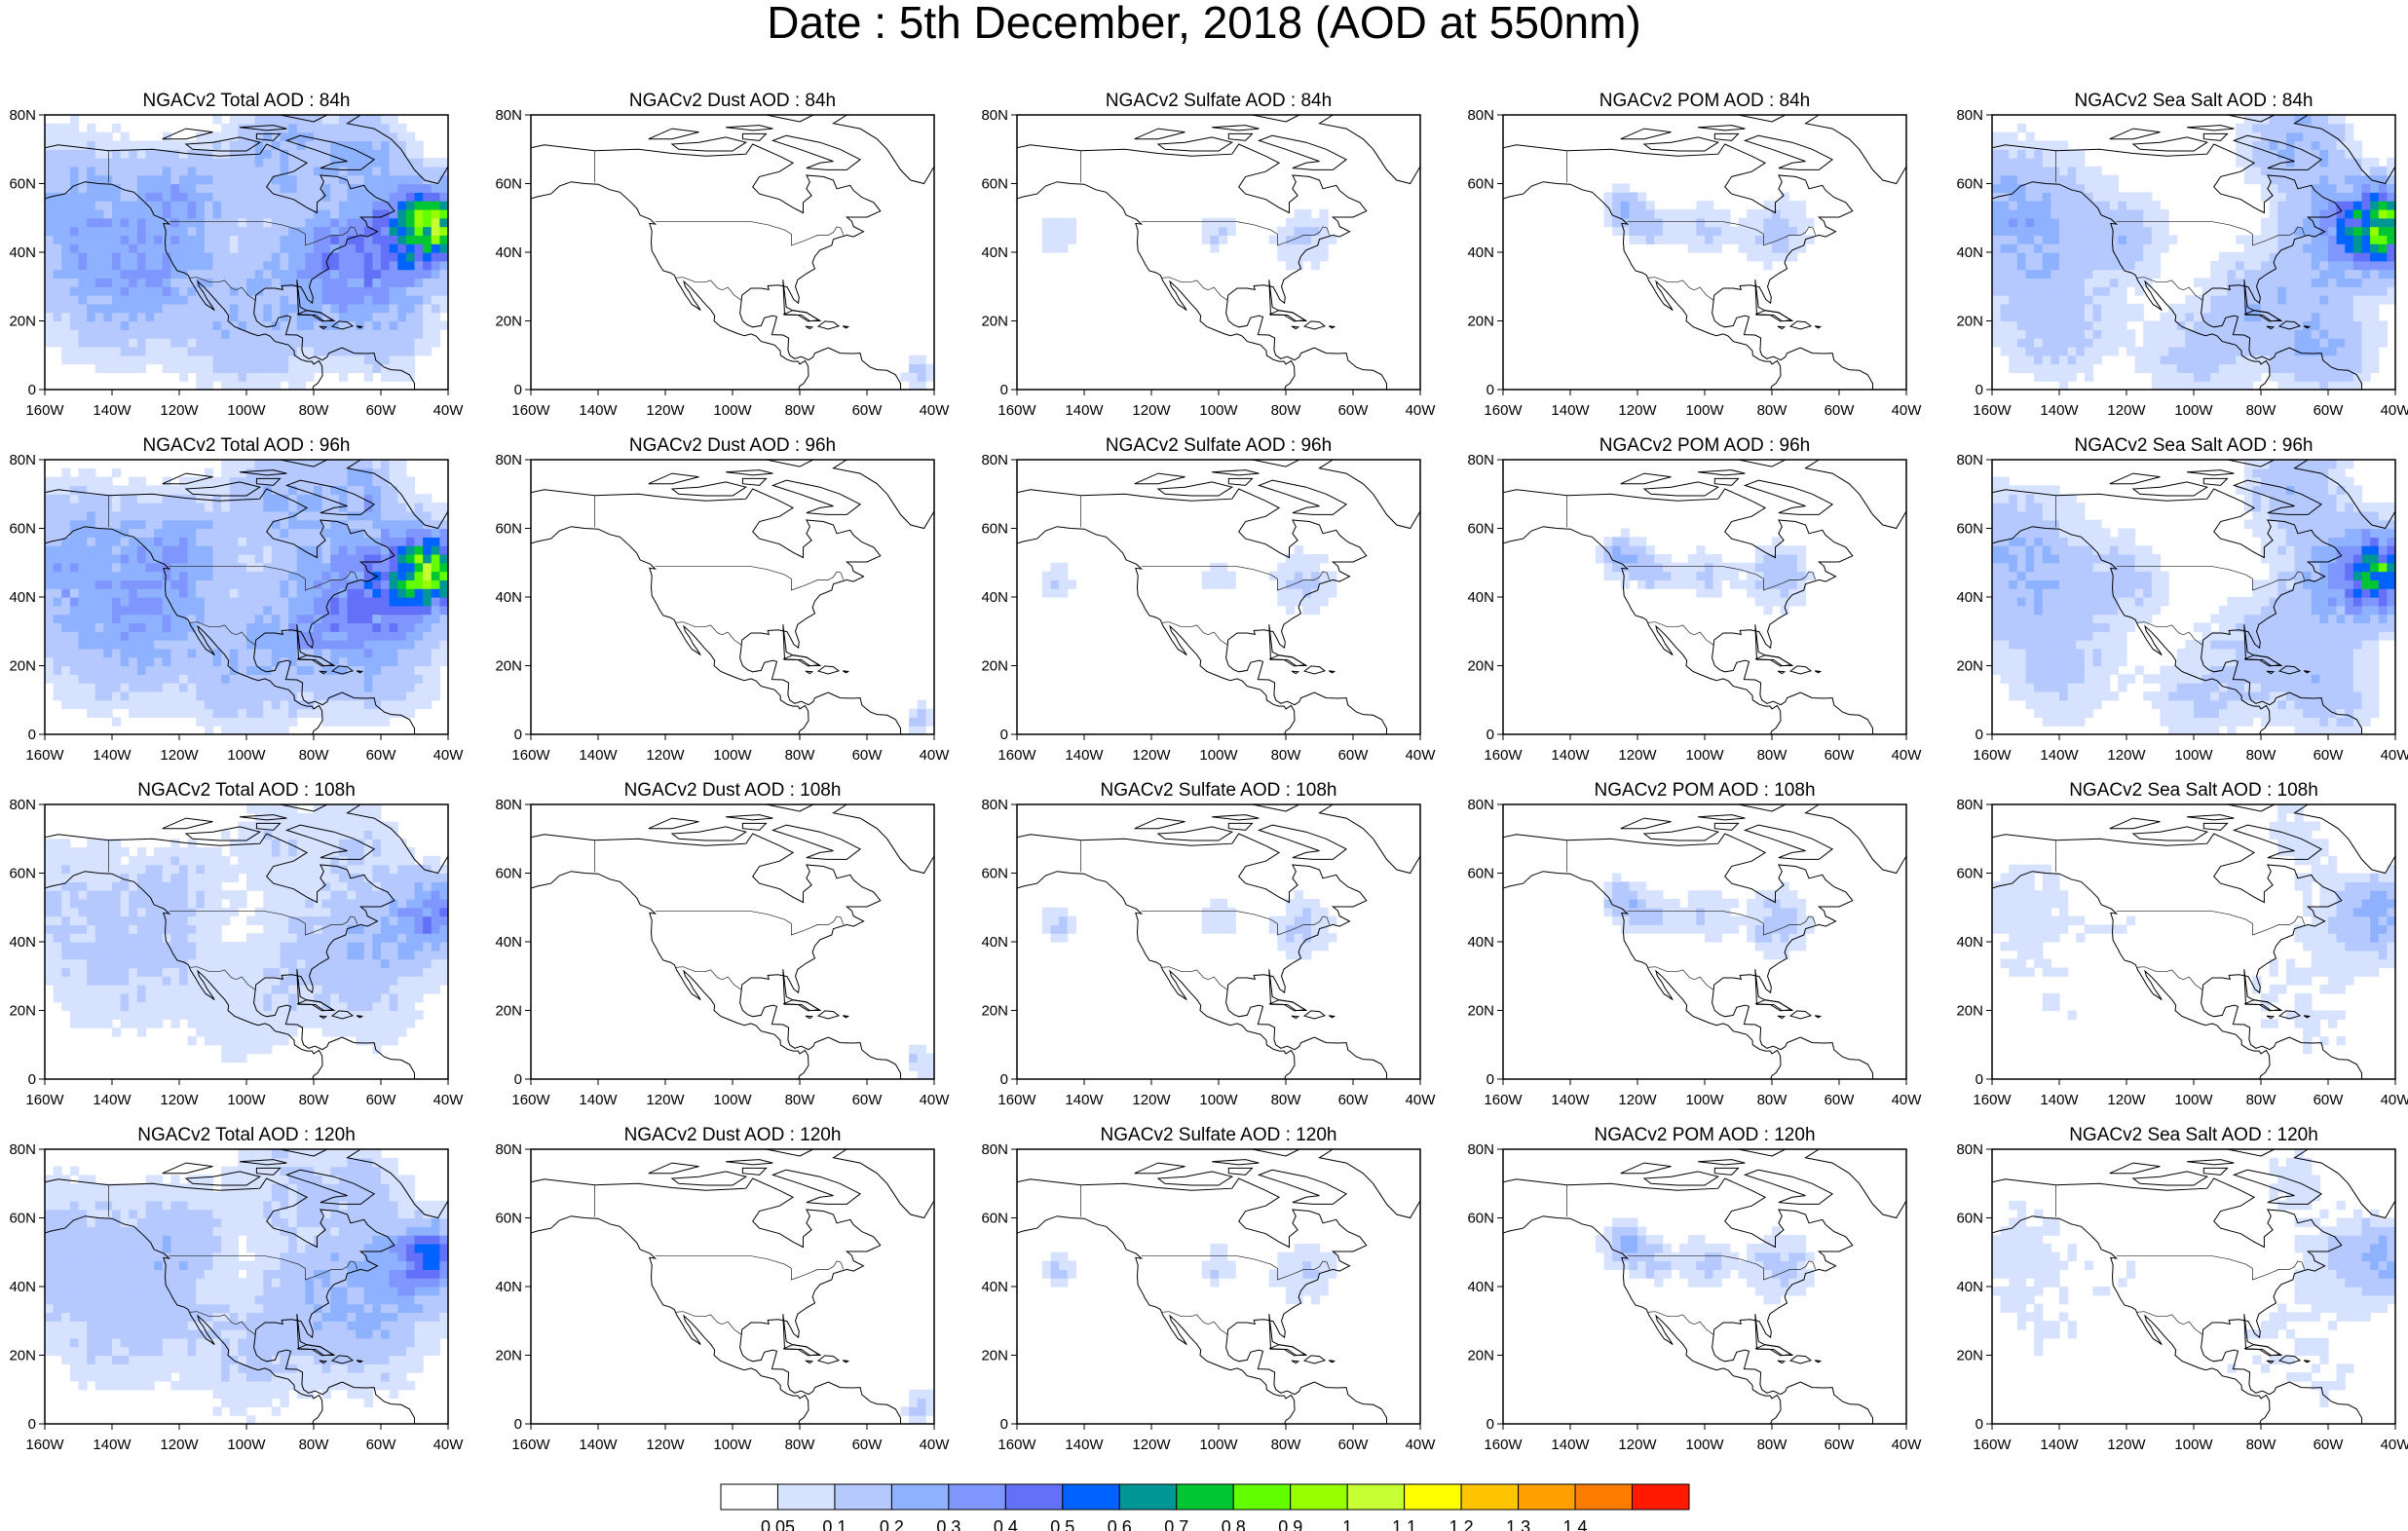 The height and width of the screenshot is (1531, 2408). What do you see at coordinates (1969, 253) in the screenshot?
I see `lat-tick-label: 40N` at bounding box center [1969, 253].